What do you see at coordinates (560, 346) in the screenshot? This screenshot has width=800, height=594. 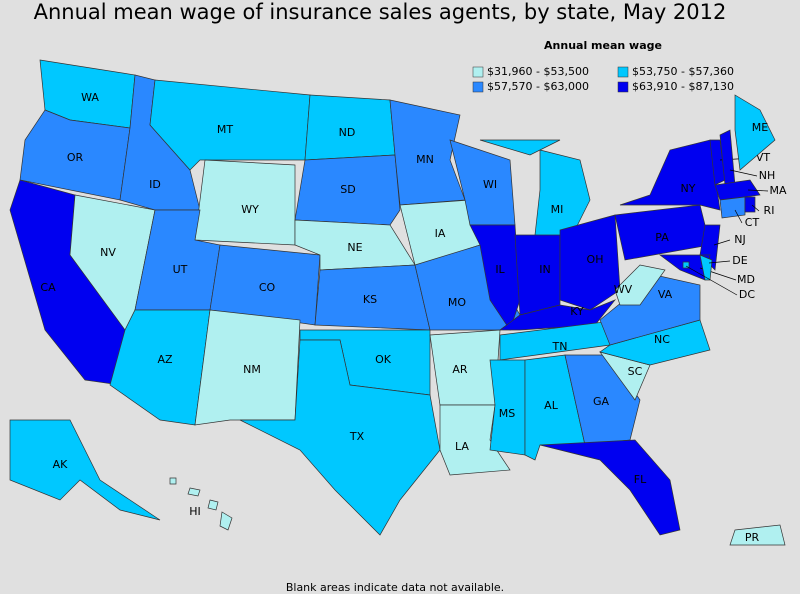 I see `state-label: TN` at bounding box center [560, 346].